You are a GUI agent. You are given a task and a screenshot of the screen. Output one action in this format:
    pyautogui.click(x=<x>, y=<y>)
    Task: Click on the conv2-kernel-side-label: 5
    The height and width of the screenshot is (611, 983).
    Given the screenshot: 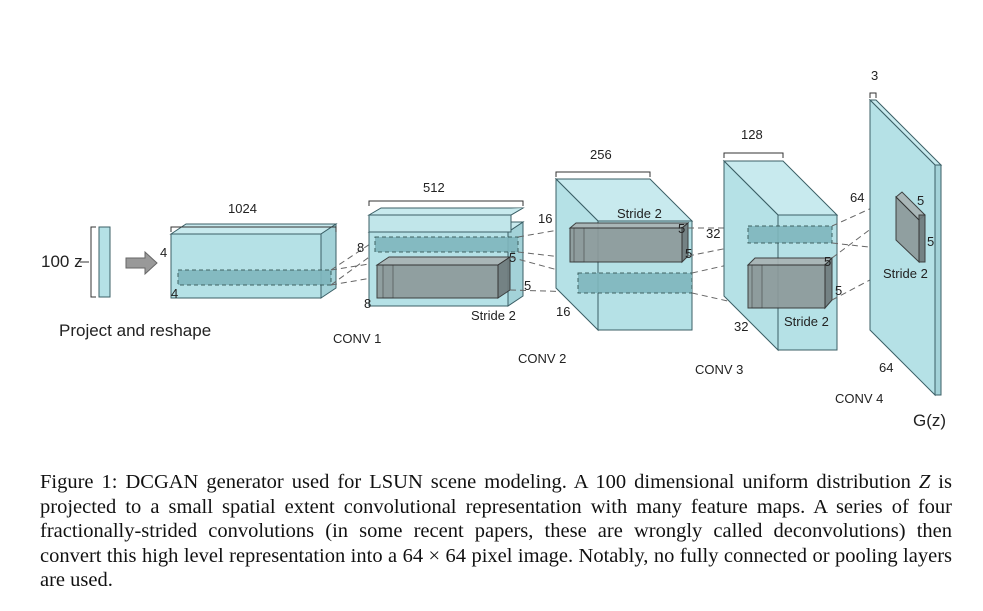 What is the action you would take?
    pyautogui.click(x=688, y=253)
    